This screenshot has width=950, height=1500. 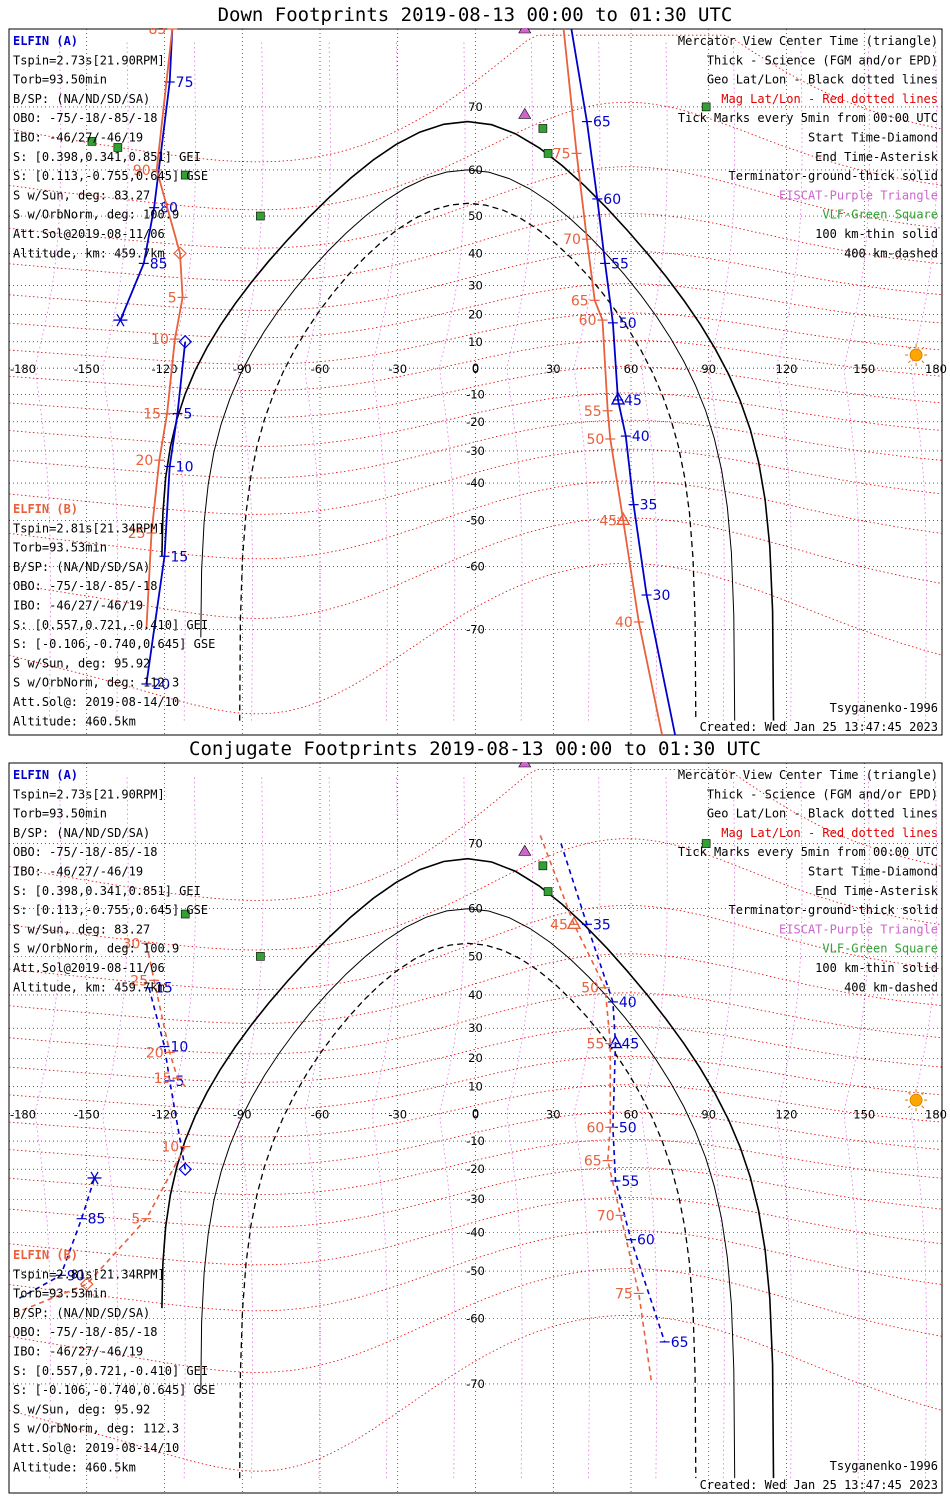 I want to click on time-tick-label: 15, so click(x=152, y=415).